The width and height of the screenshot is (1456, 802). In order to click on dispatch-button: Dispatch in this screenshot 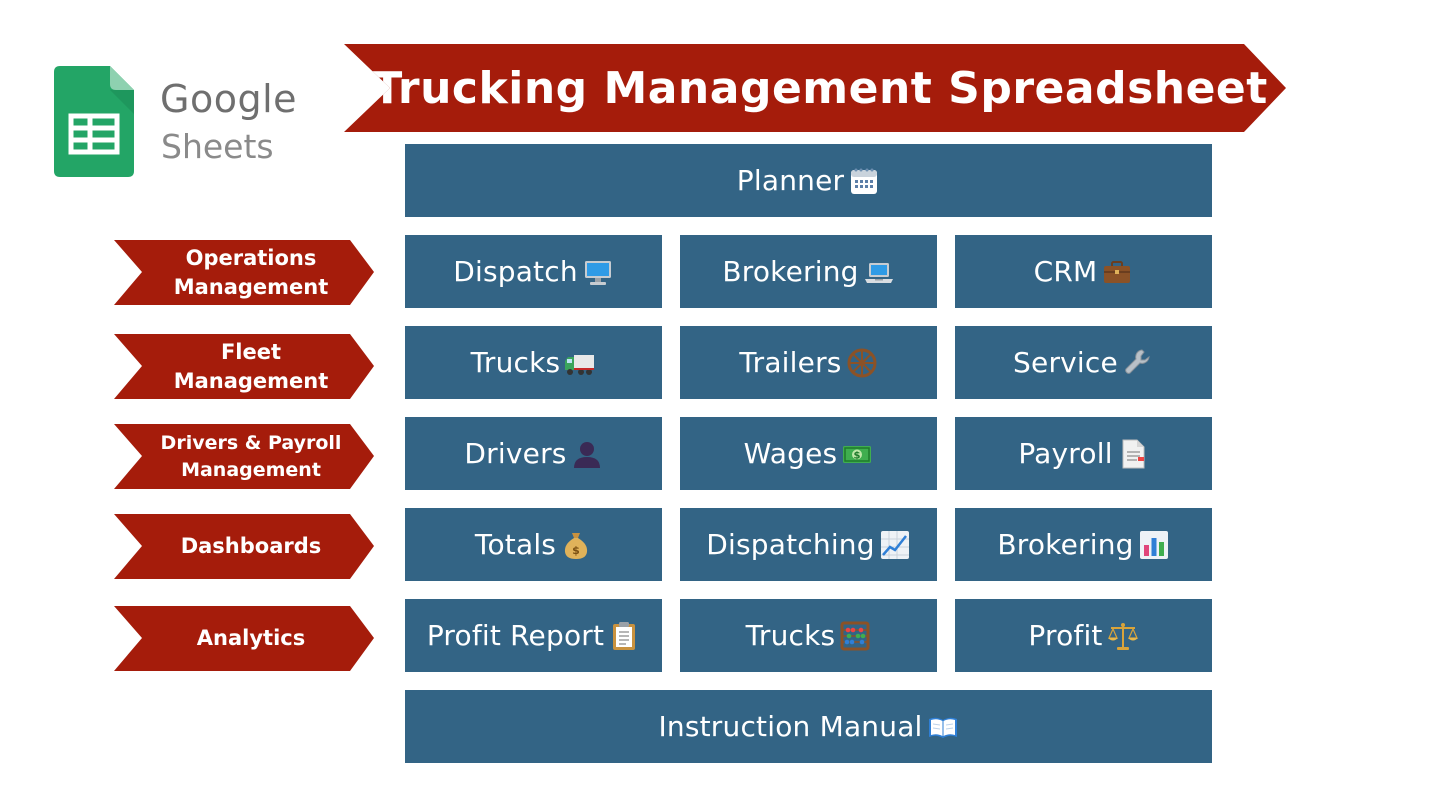, I will do `click(533, 271)`.